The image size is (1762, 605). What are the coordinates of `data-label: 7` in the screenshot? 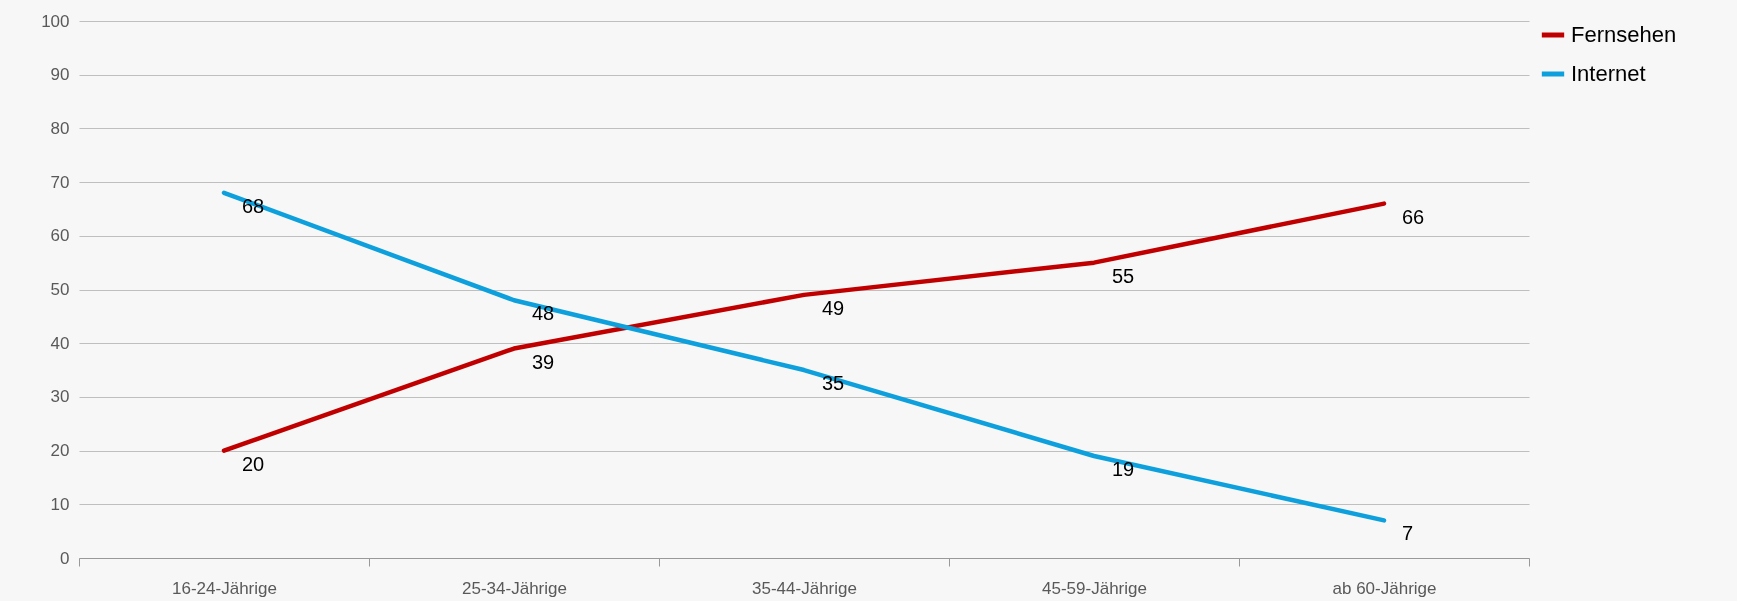 It's located at (1408, 533).